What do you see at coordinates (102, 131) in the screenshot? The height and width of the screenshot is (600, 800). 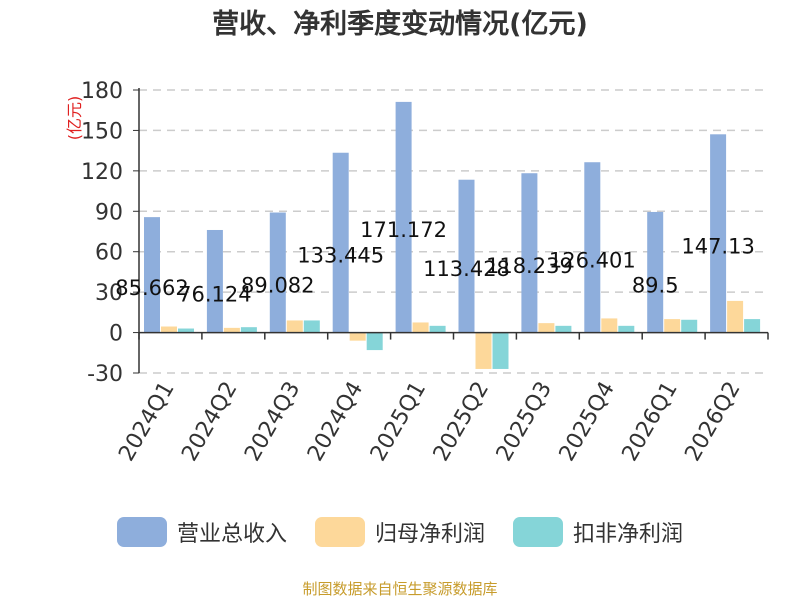 I see `y-tick-label: 150` at bounding box center [102, 131].